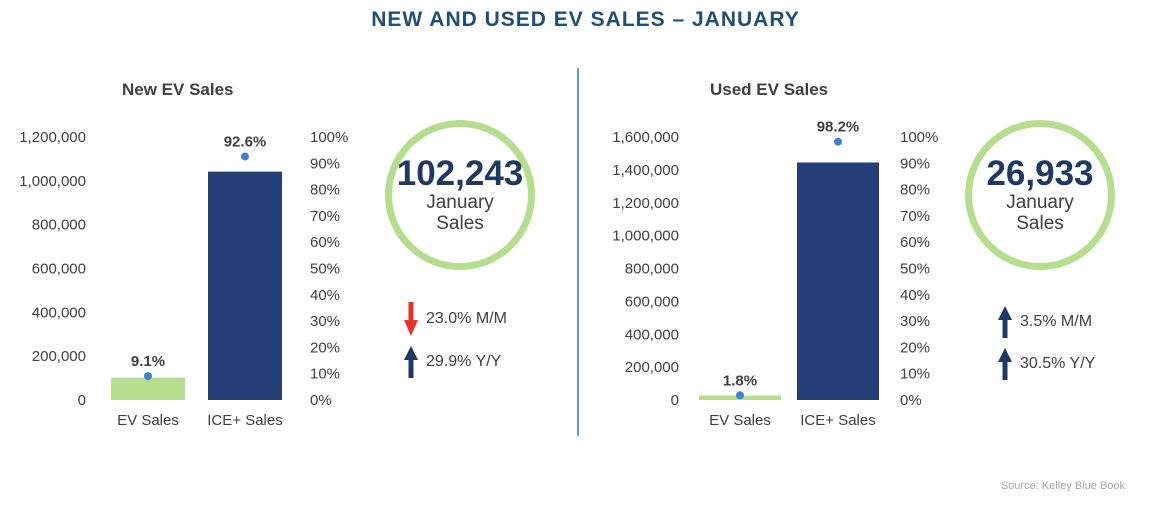  What do you see at coordinates (325, 163) in the screenshot?
I see `new-secondary-tick-label: 90%` at bounding box center [325, 163].